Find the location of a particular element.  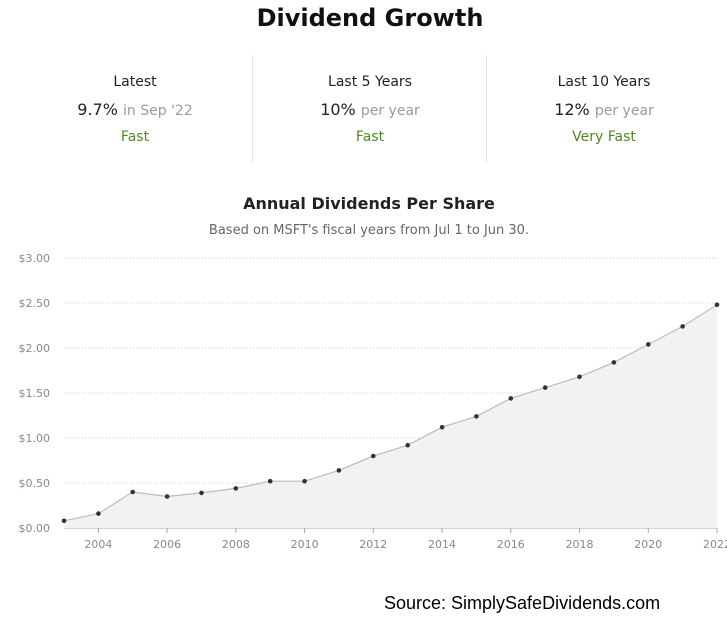

y-tick-label: $2.00 is located at coordinates (35, 348).